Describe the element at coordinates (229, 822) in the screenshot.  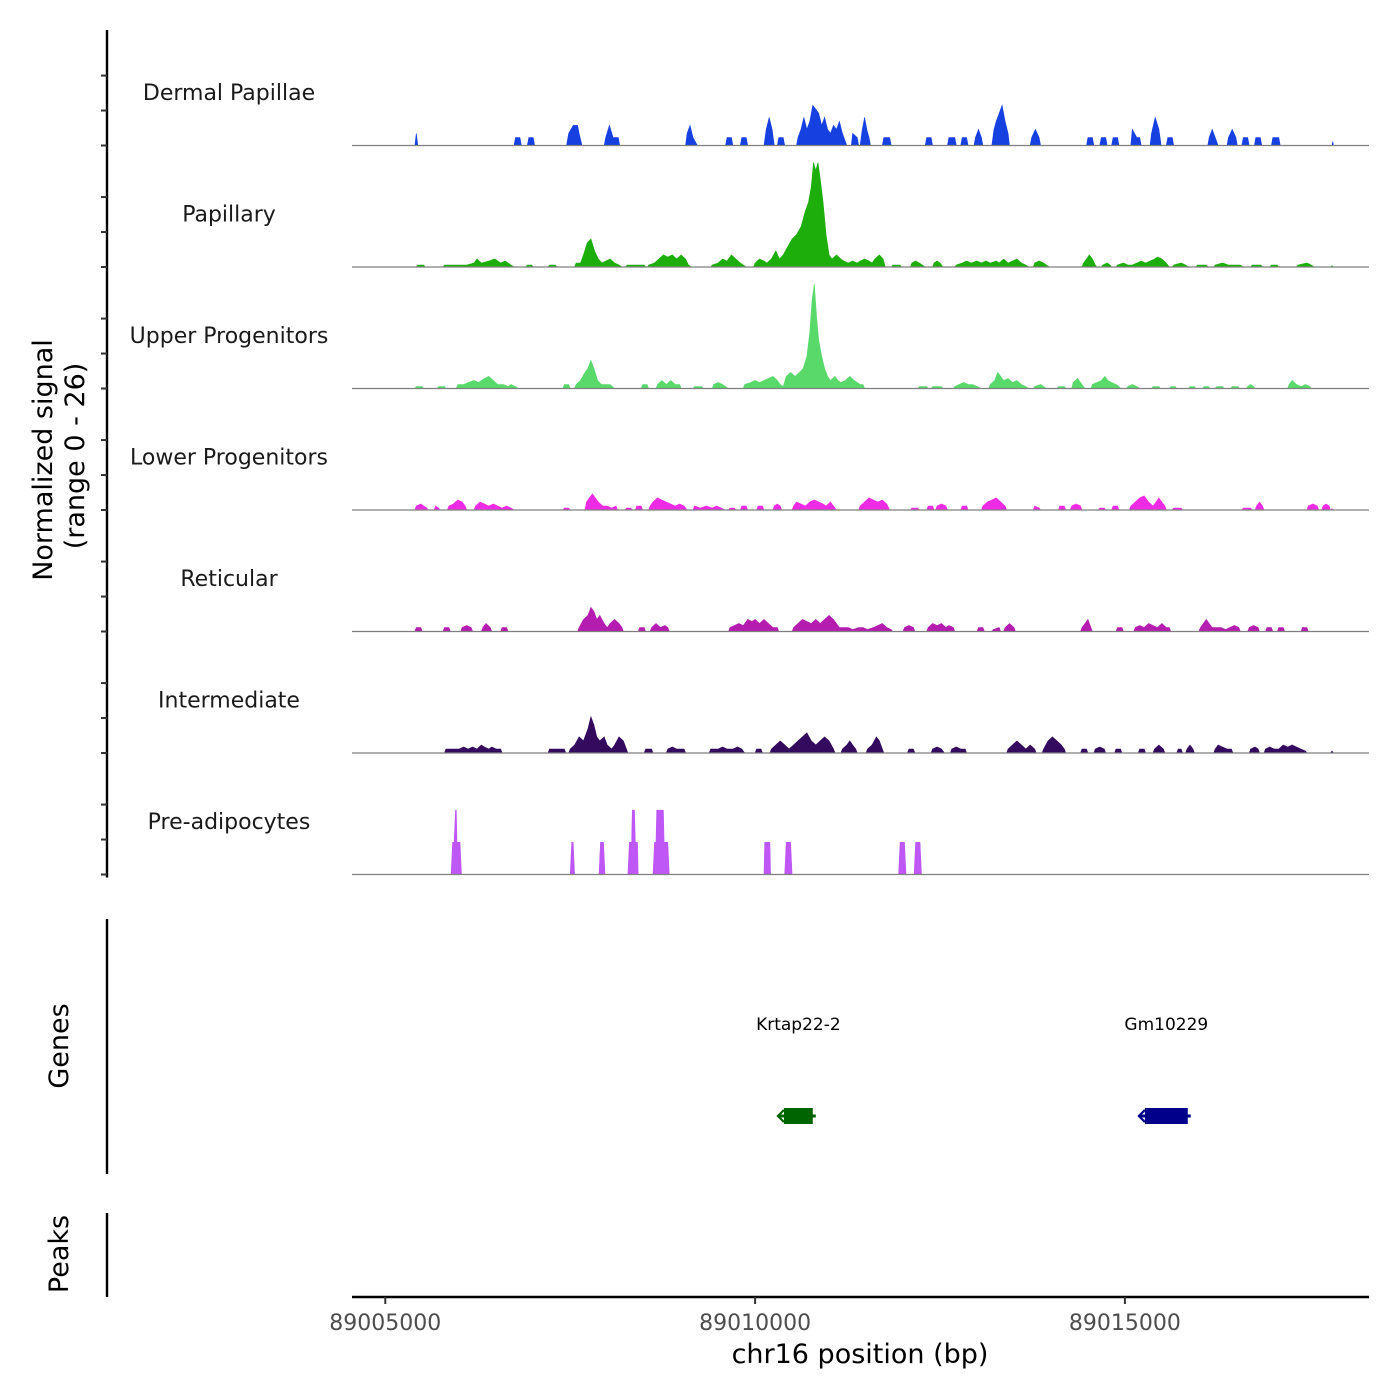
I see `track-label-pre-adipocytes: Pre-adipocytes` at that location.